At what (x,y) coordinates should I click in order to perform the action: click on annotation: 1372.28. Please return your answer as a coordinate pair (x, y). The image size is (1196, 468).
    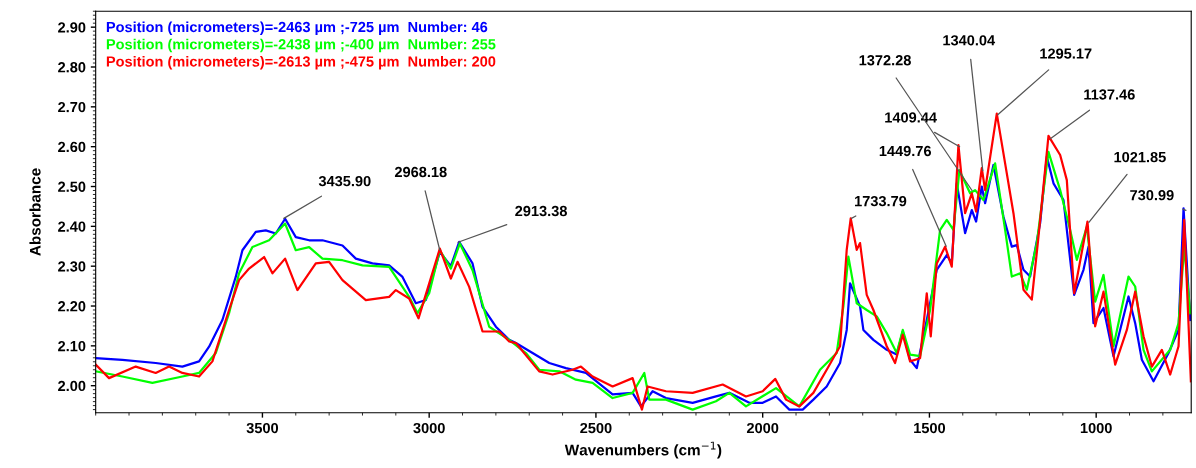
    Looking at the image, I should click on (885, 60).